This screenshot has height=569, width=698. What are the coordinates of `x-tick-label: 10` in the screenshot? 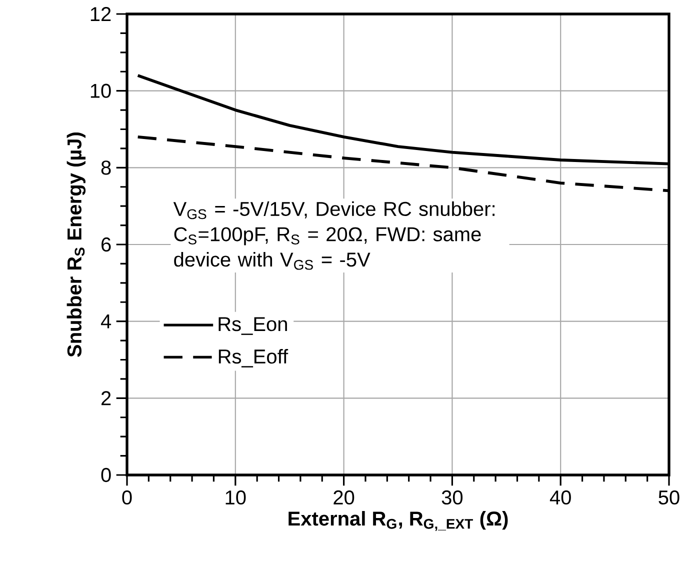 It's located at (236, 497).